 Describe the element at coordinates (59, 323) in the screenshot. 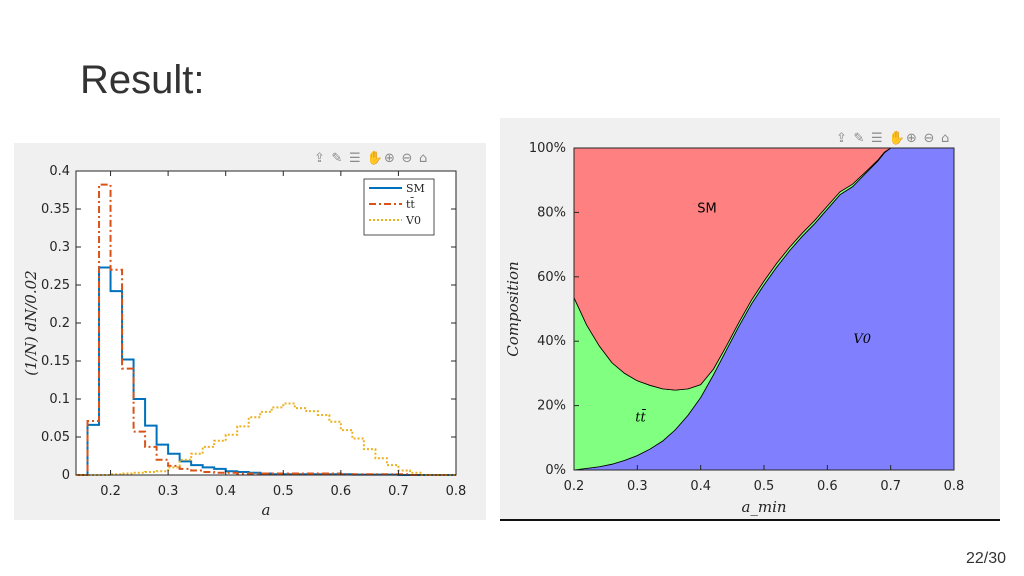

I see `y-tick-label: 0.2` at that location.